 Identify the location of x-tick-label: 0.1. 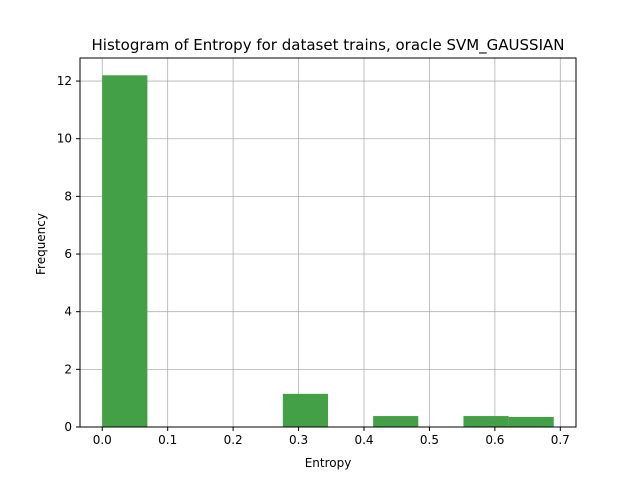
(167, 440).